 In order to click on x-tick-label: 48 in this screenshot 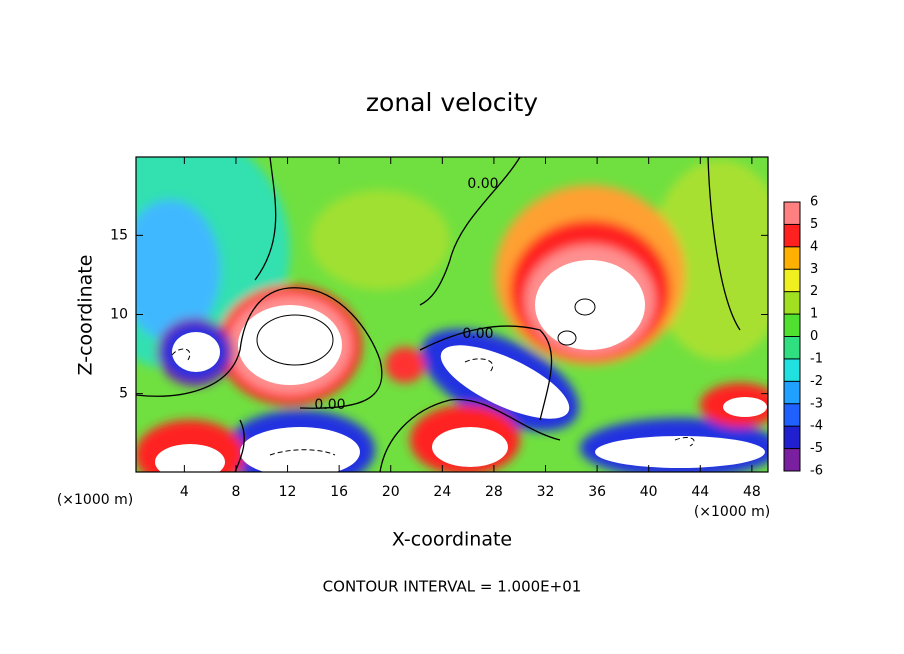, I will do `click(752, 492)`.